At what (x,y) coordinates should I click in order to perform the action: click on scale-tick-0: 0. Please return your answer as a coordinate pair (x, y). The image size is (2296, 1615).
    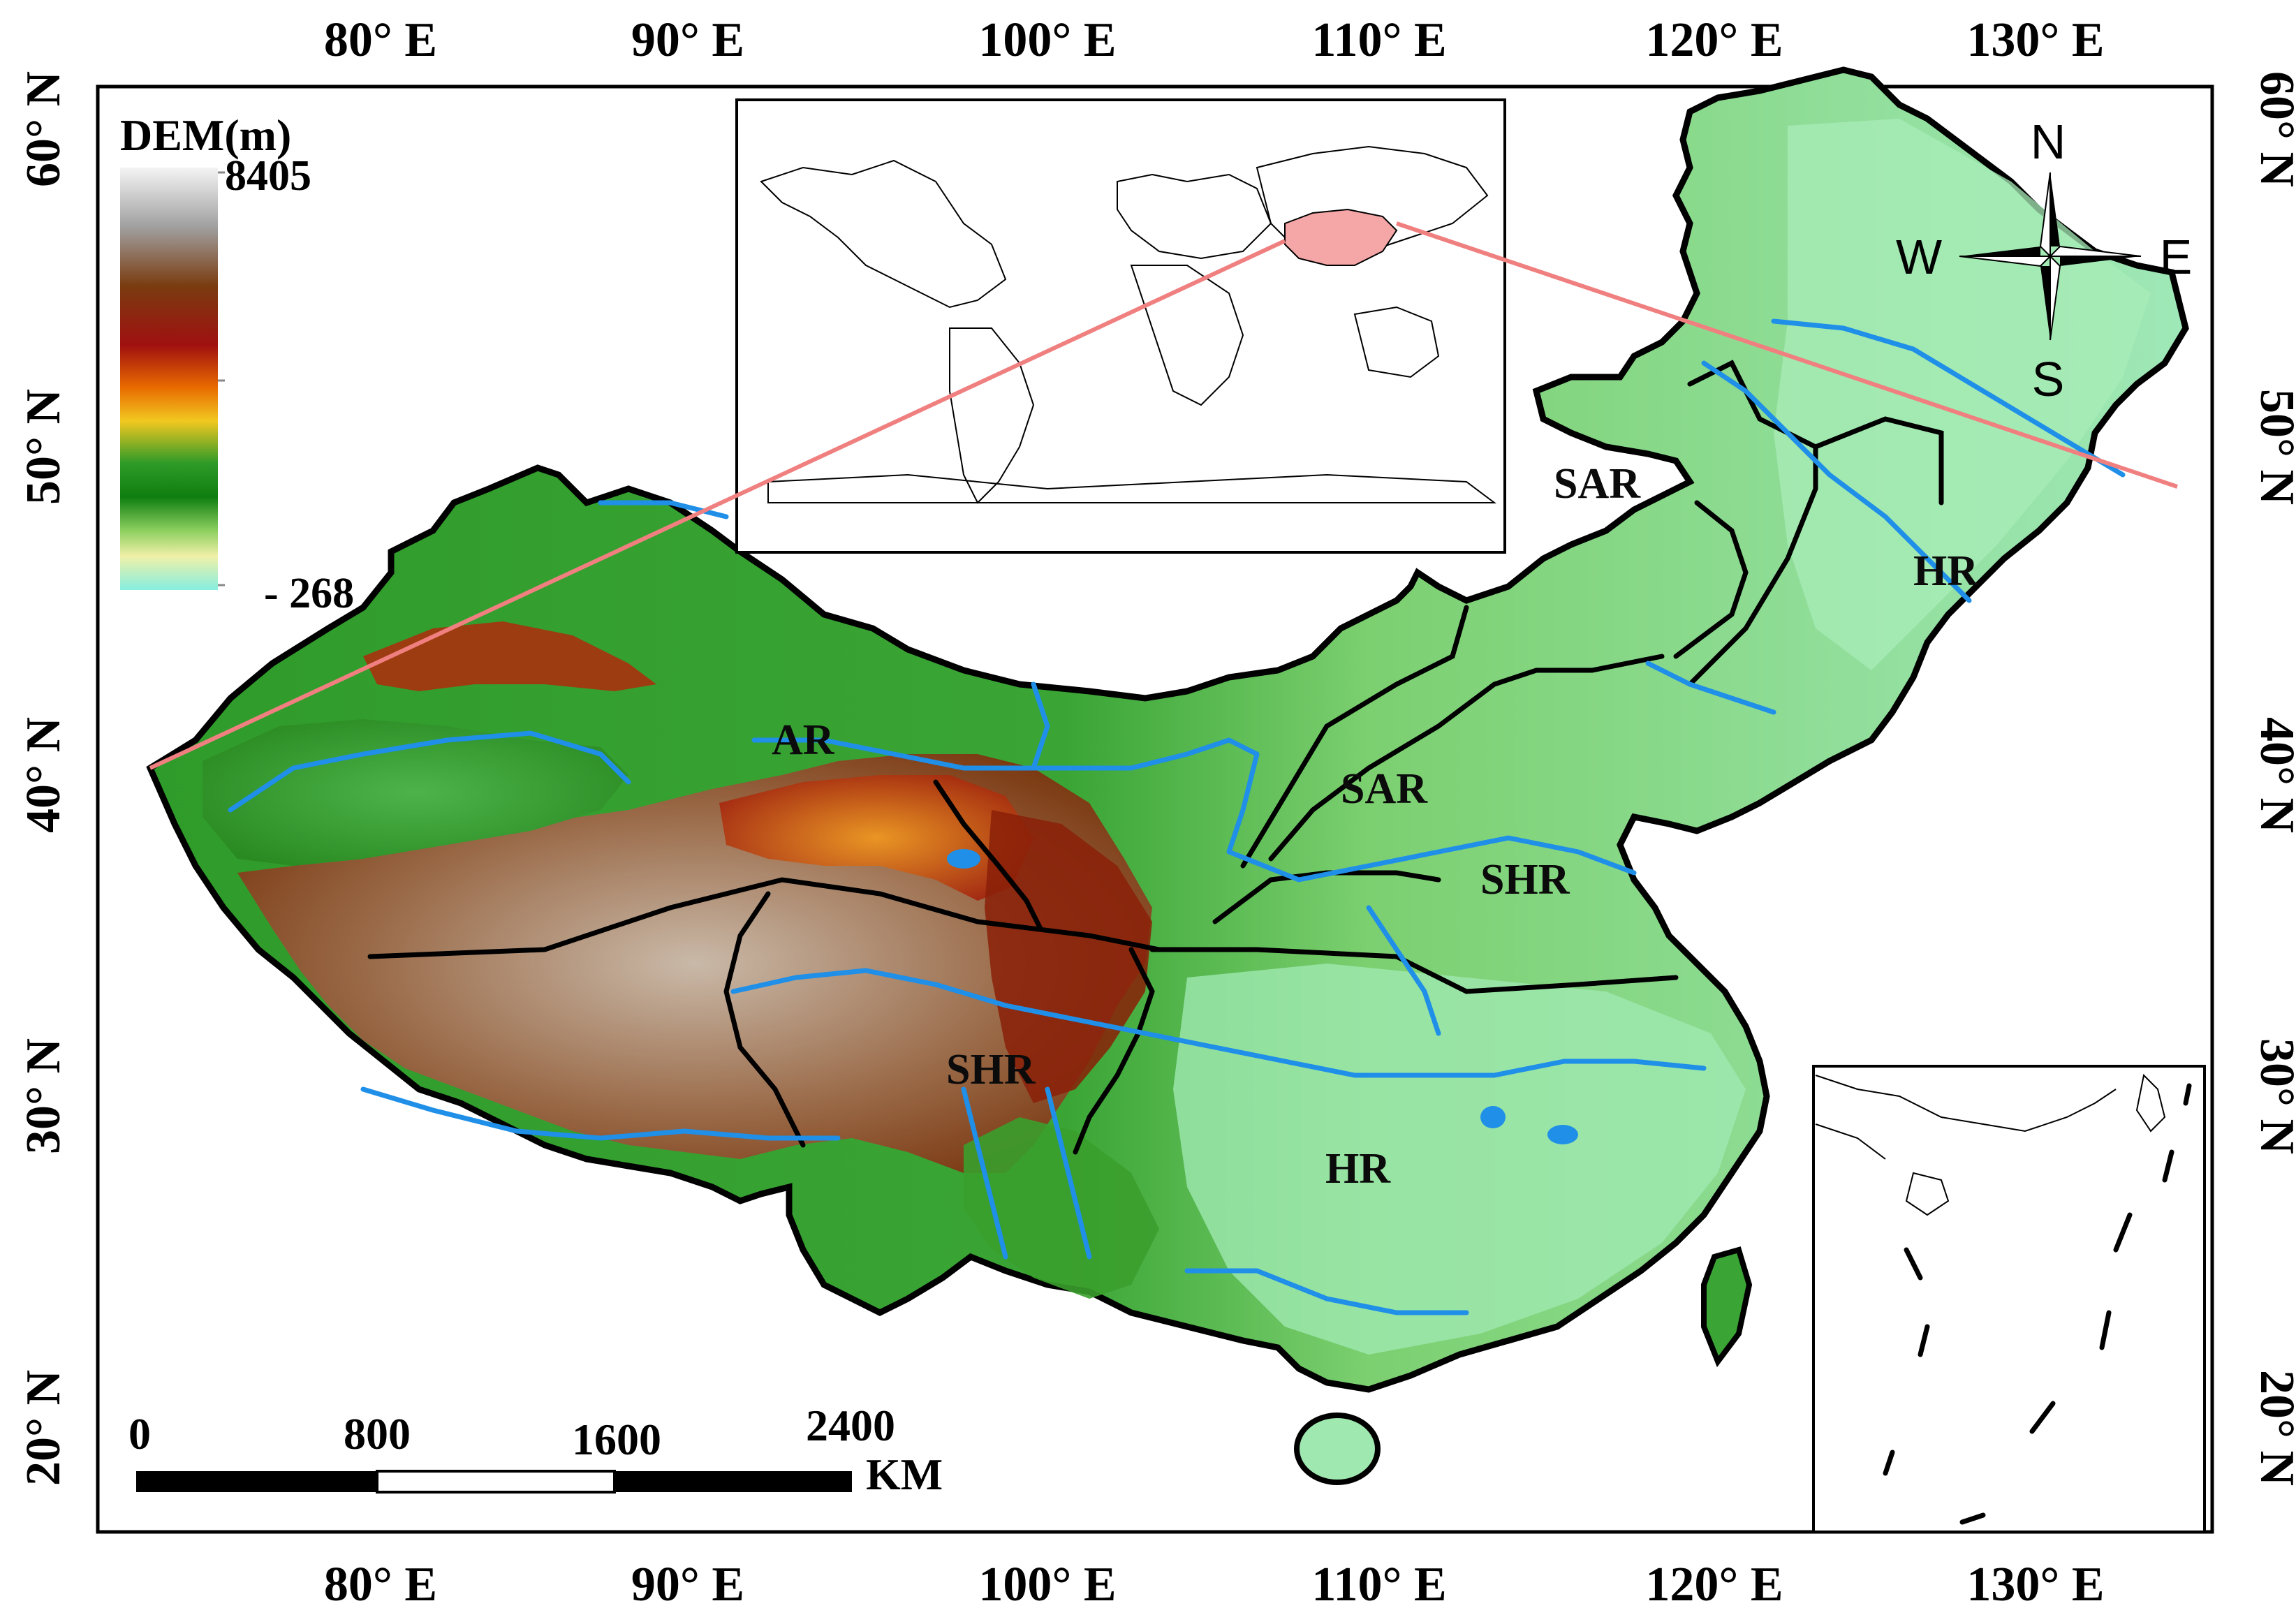
    Looking at the image, I should click on (139, 1434).